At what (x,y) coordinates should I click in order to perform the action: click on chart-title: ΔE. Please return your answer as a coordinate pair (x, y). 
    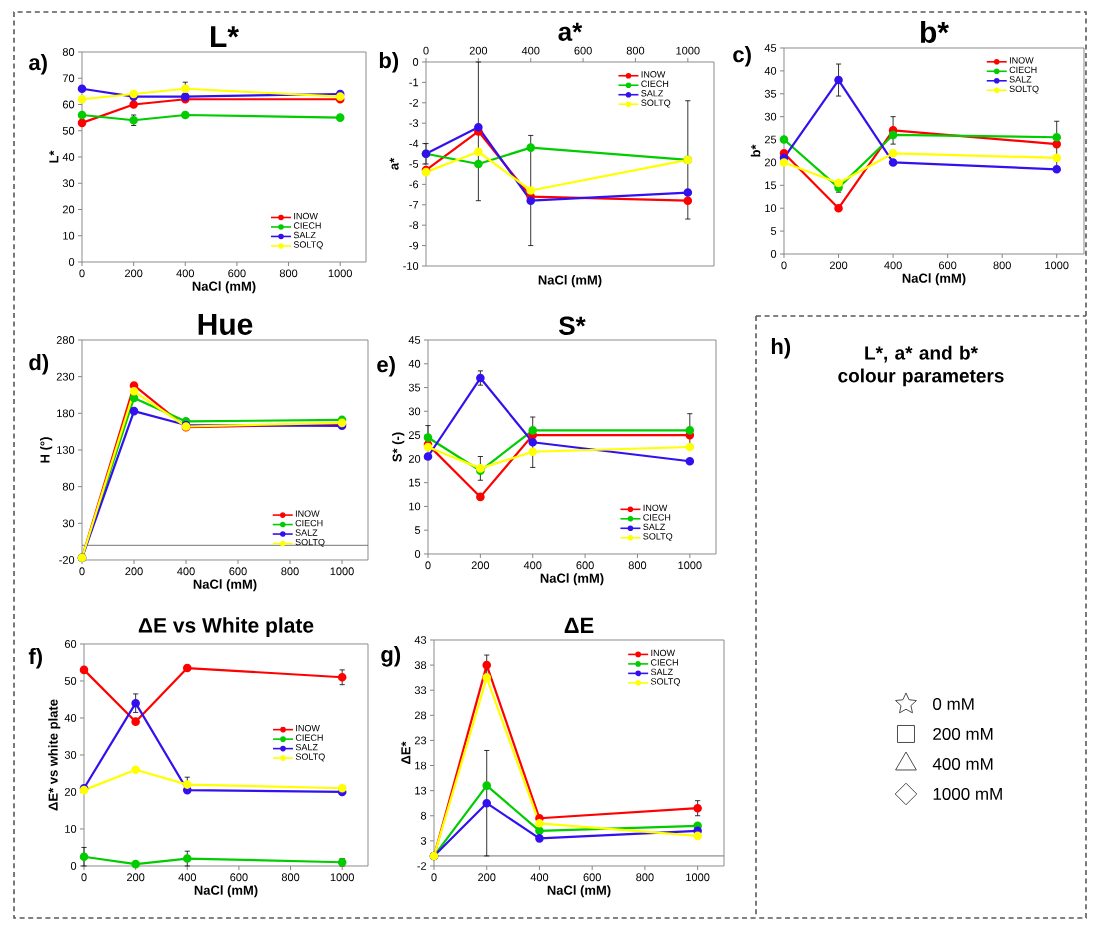
    Looking at the image, I should click on (579, 625).